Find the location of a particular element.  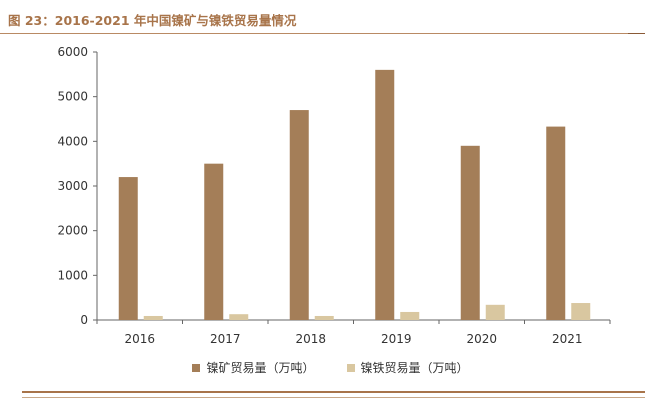

legend-label-ore: 镍矿贸易量（万吨） is located at coordinates (260, 368).